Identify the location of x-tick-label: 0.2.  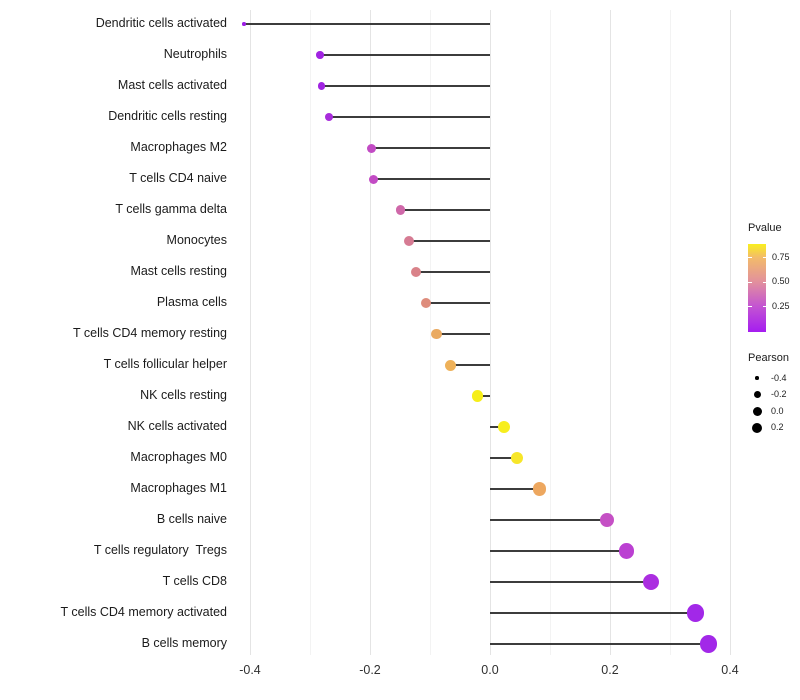
(610, 670).